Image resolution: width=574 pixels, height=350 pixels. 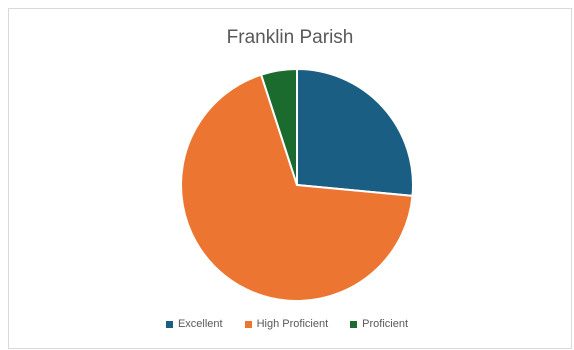 What do you see at coordinates (355, 132) in the screenshot?
I see `pie-slice-excellent` at bounding box center [355, 132].